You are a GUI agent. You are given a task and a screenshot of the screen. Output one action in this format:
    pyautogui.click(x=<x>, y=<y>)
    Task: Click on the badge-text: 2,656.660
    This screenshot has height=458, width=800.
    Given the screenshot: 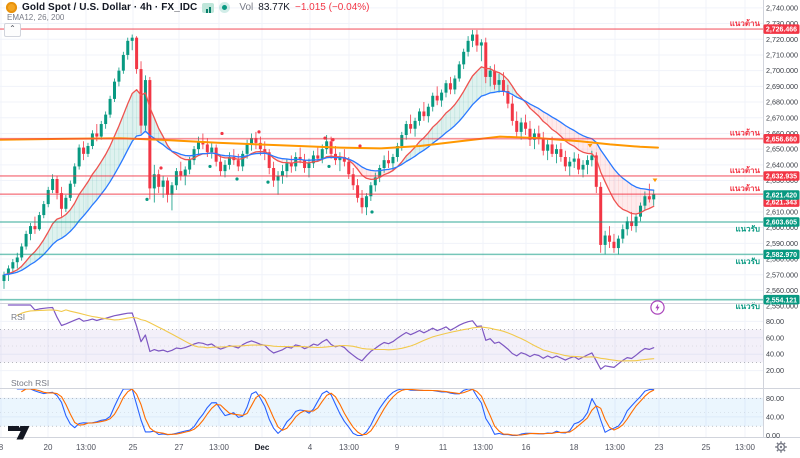 What is the action you would take?
    pyautogui.click(x=781, y=139)
    